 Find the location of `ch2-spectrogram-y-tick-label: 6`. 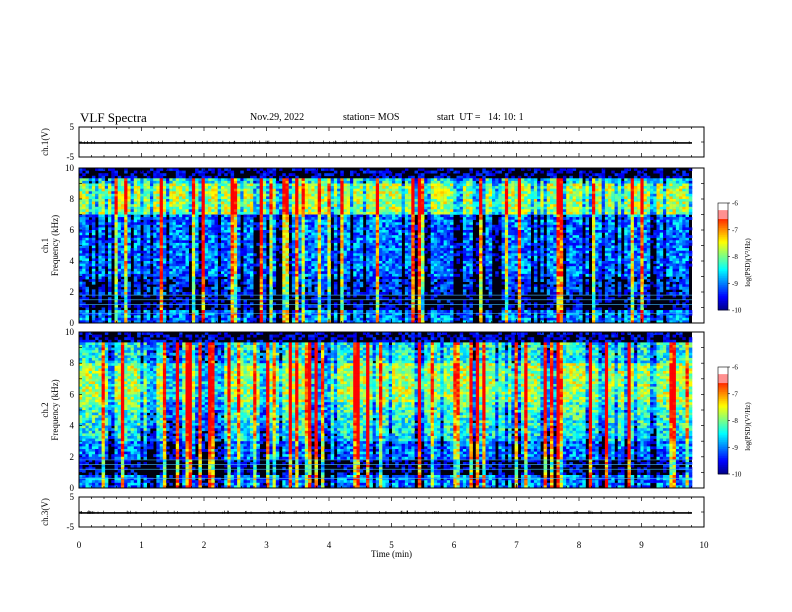

ch2-spectrogram-y-tick-label: 6 is located at coordinates (72, 394).